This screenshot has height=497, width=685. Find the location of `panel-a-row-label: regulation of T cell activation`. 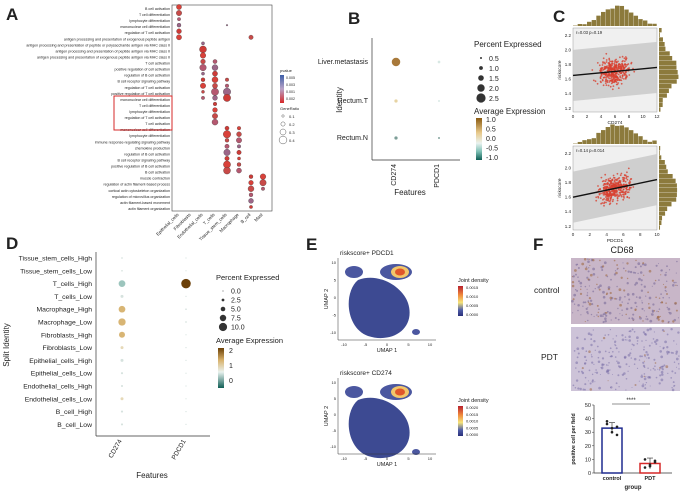

panel-a-row-label: regulation of T cell activation is located at coordinates (147, 33).